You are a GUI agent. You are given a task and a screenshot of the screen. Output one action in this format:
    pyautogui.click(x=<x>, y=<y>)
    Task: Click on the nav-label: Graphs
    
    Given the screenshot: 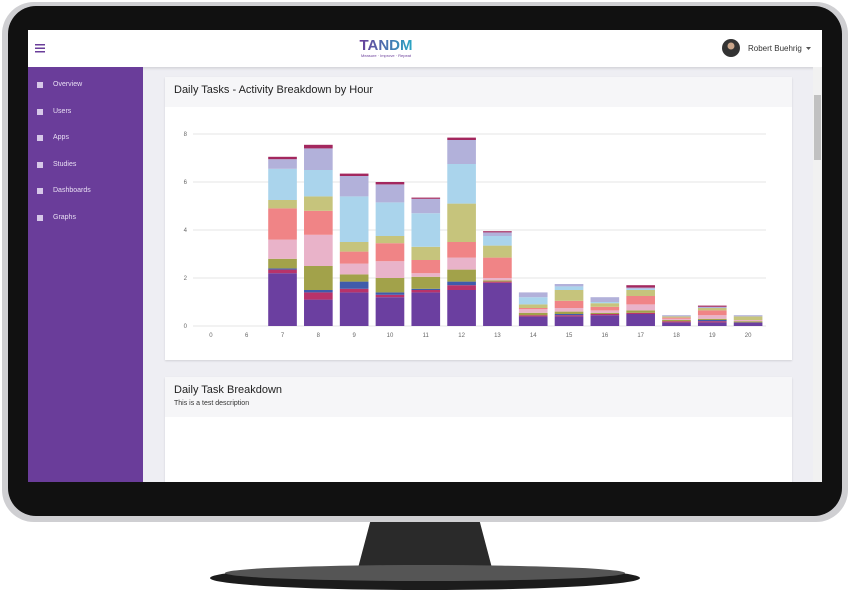 What is the action you would take?
    pyautogui.click(x=64, y=217)
    